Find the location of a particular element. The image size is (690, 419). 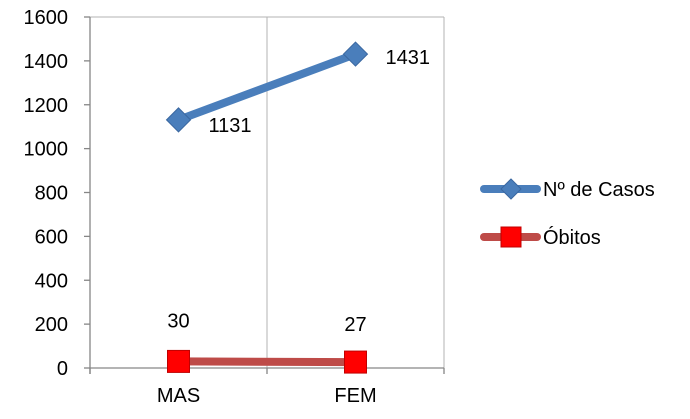

legend: Nº de Casos Óbitos is located at coordinates (567, 213).